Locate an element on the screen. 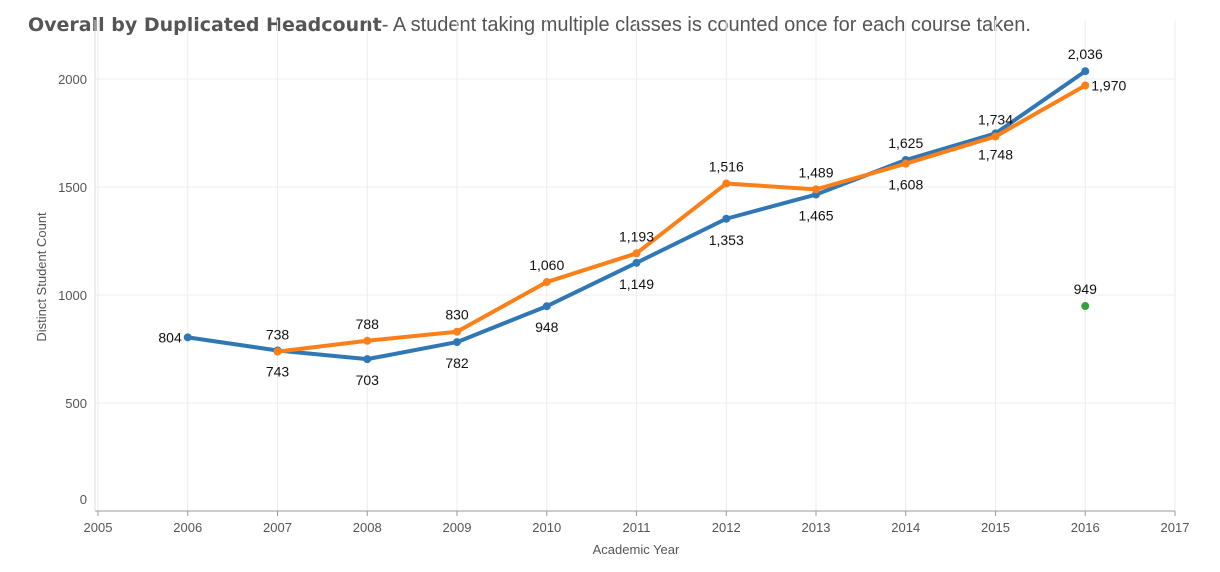  x-tick-label: 2008 is located at coordinates (367, 527).